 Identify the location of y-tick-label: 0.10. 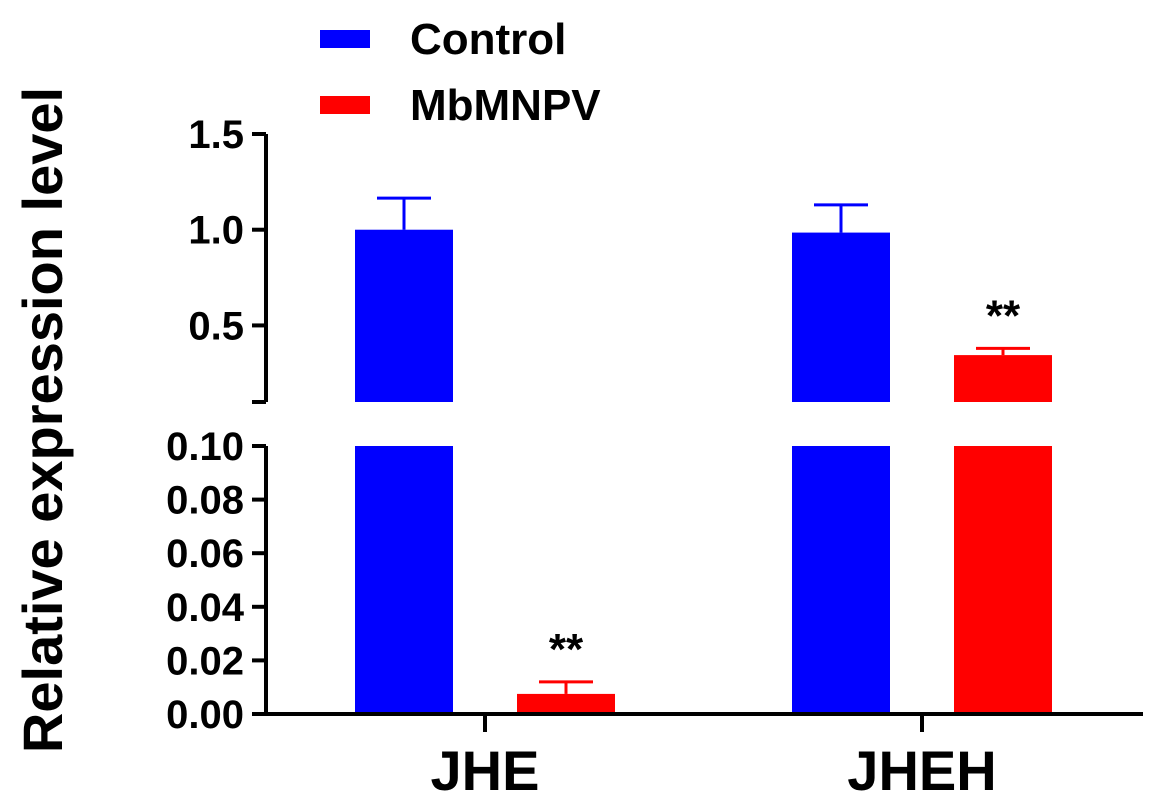
(205, 447).